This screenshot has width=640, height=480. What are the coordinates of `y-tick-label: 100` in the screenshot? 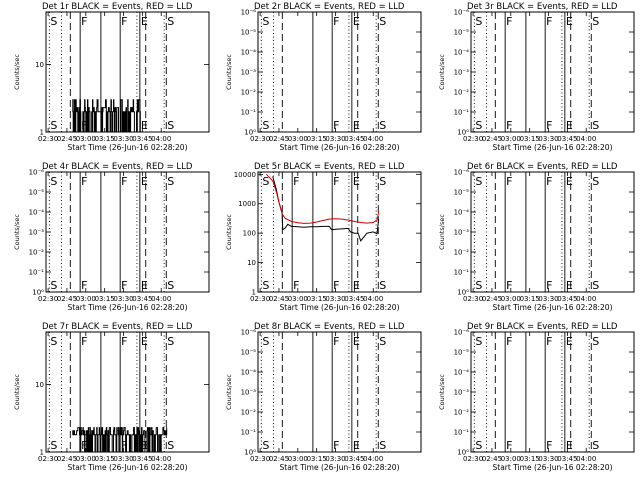 It's located at (249, 234).